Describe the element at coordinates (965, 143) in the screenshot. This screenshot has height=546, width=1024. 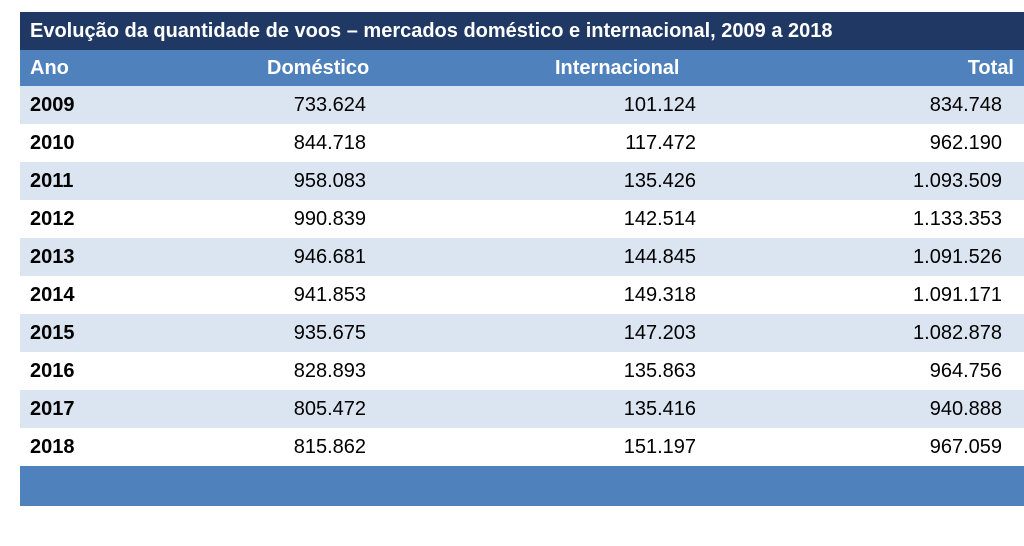
I see `cell-total: 962.190` at that location.